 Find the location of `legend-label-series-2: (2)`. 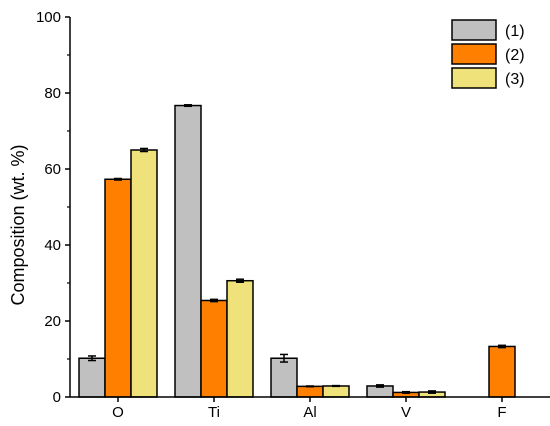

legend-label-series-2: (2) is located at coordinates (515, 55).